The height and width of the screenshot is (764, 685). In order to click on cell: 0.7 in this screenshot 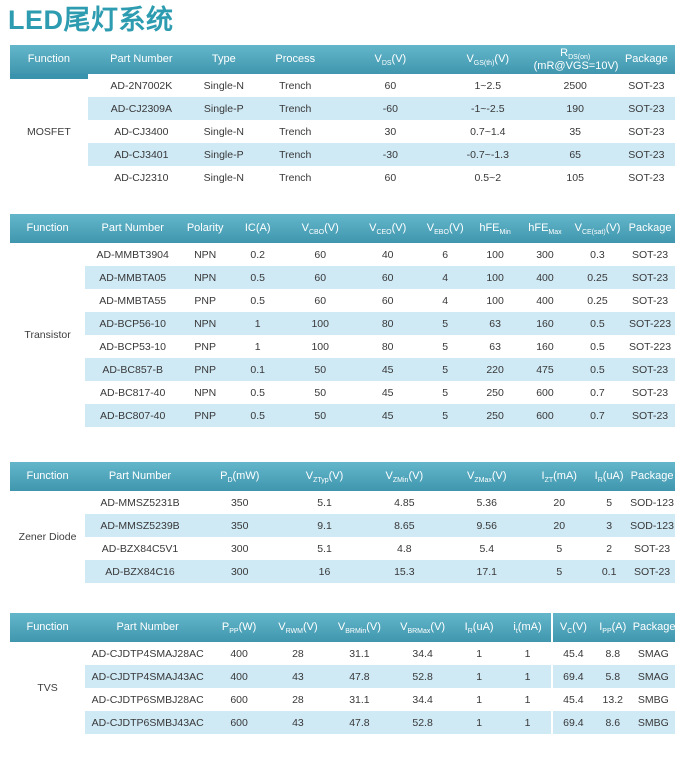, I will do `click(597, 415)`.